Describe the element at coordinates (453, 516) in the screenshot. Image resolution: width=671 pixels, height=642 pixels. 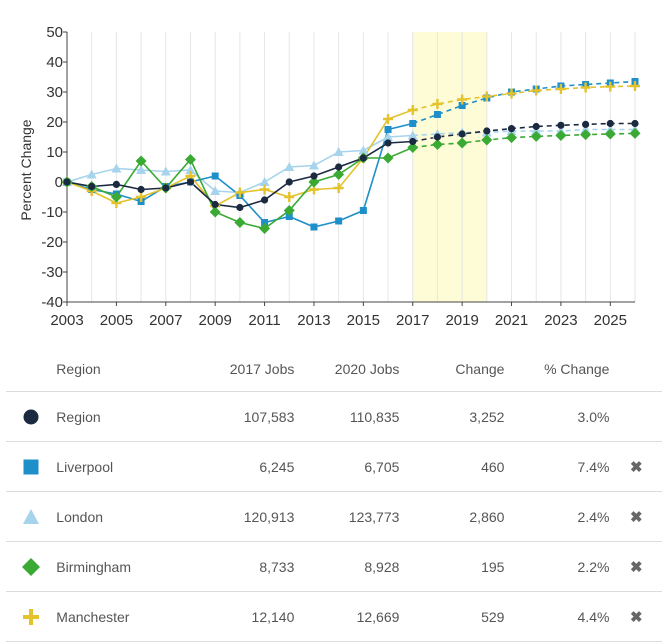
I see `change: 2,860` at that location.